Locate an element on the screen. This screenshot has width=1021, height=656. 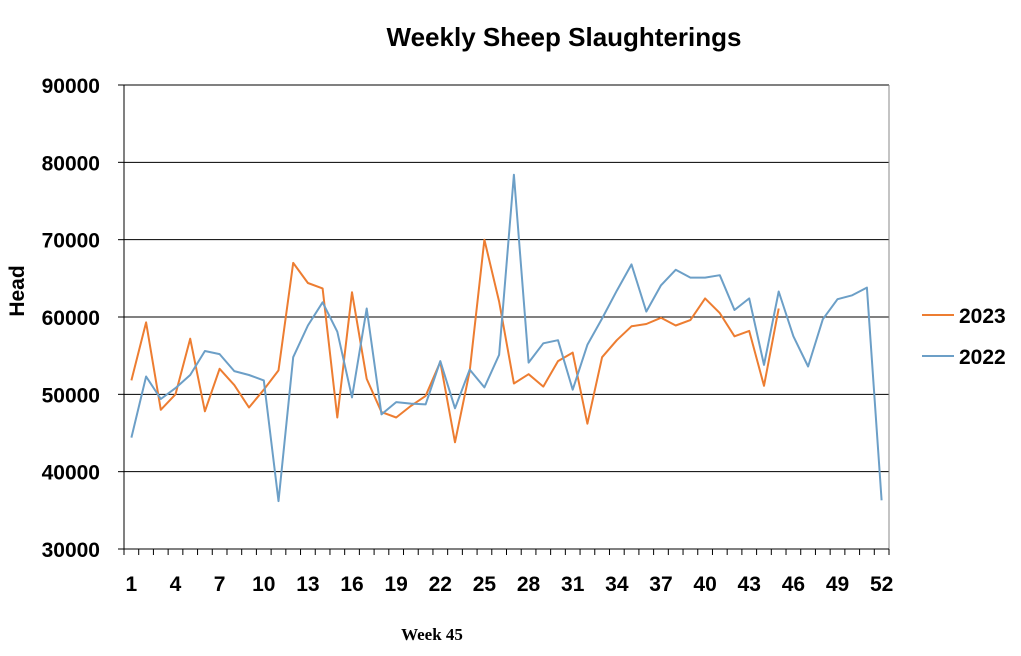
x-tick-label: 7 is located at coordinates (220, 584).